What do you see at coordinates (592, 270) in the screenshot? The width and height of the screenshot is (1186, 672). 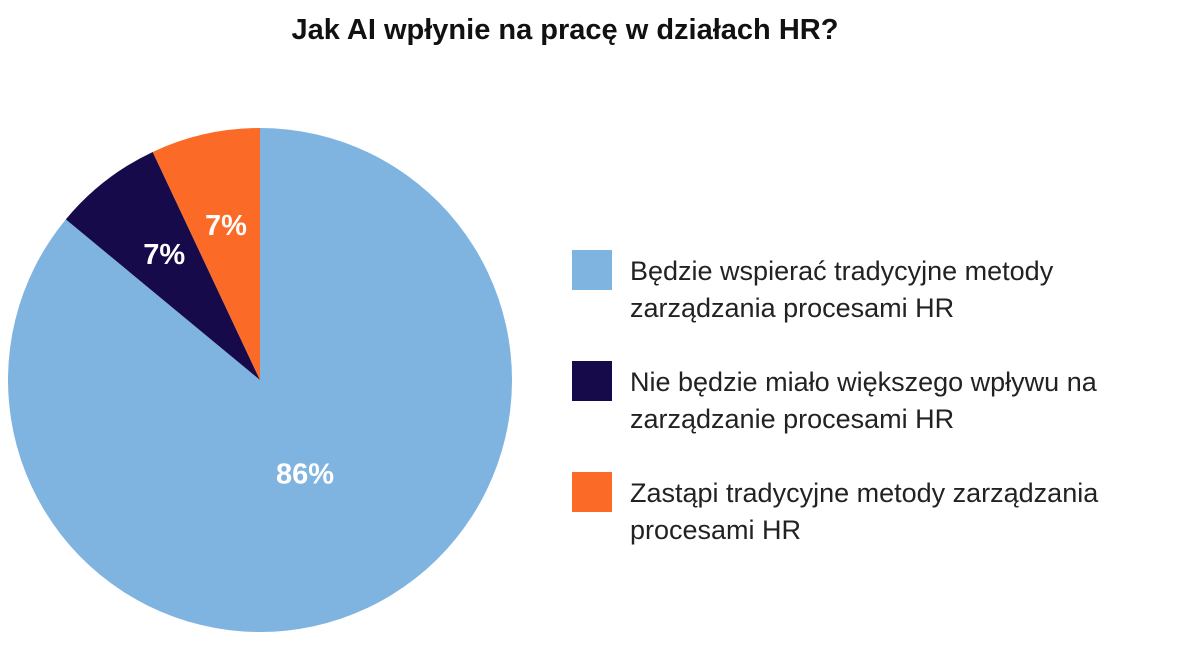 I see `legend-swatch-support` at bounding box center [592, 270].